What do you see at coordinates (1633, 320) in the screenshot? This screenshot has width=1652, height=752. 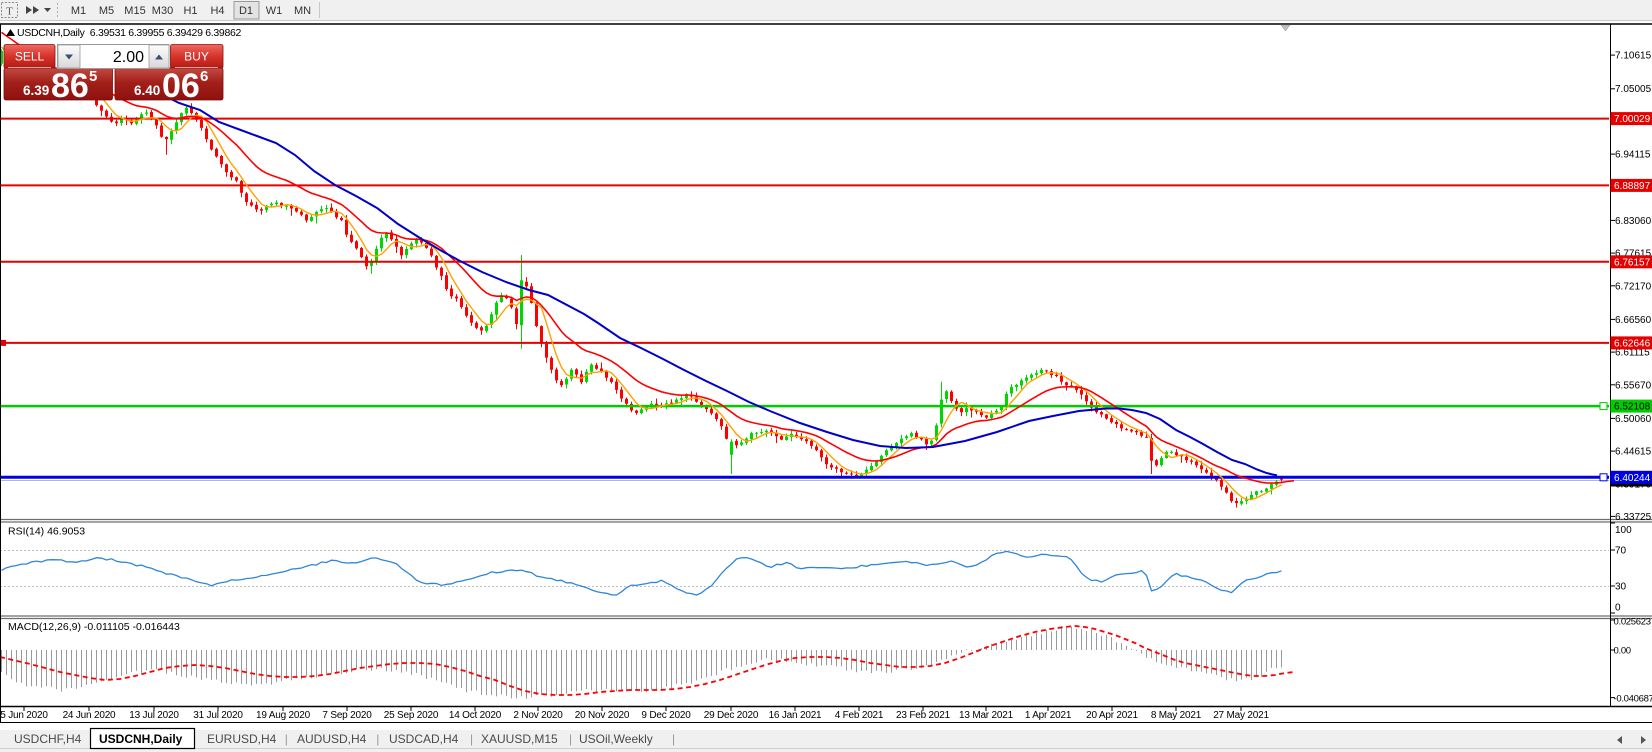 I see `svg-text: 6.66560` at bounding box center [1633, 320].